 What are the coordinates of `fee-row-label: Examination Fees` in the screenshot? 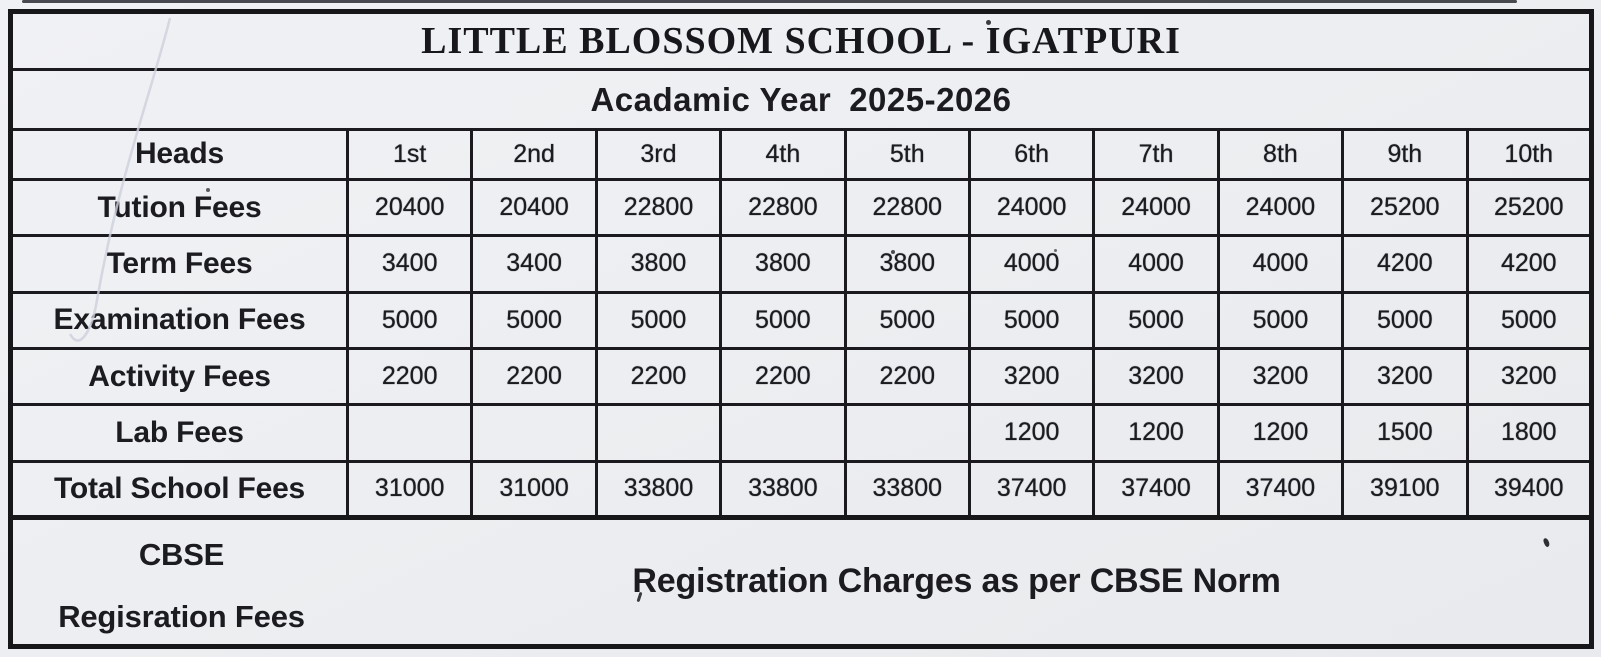 It's located at (179, 320).